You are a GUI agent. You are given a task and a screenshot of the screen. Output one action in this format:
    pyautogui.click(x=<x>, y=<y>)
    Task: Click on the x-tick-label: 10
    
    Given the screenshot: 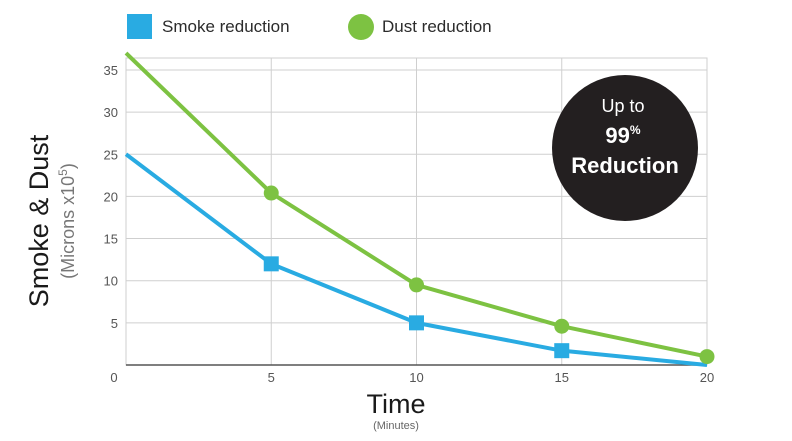 What is the action you would take?
    pyautogui.click(x=416, y=377)
    